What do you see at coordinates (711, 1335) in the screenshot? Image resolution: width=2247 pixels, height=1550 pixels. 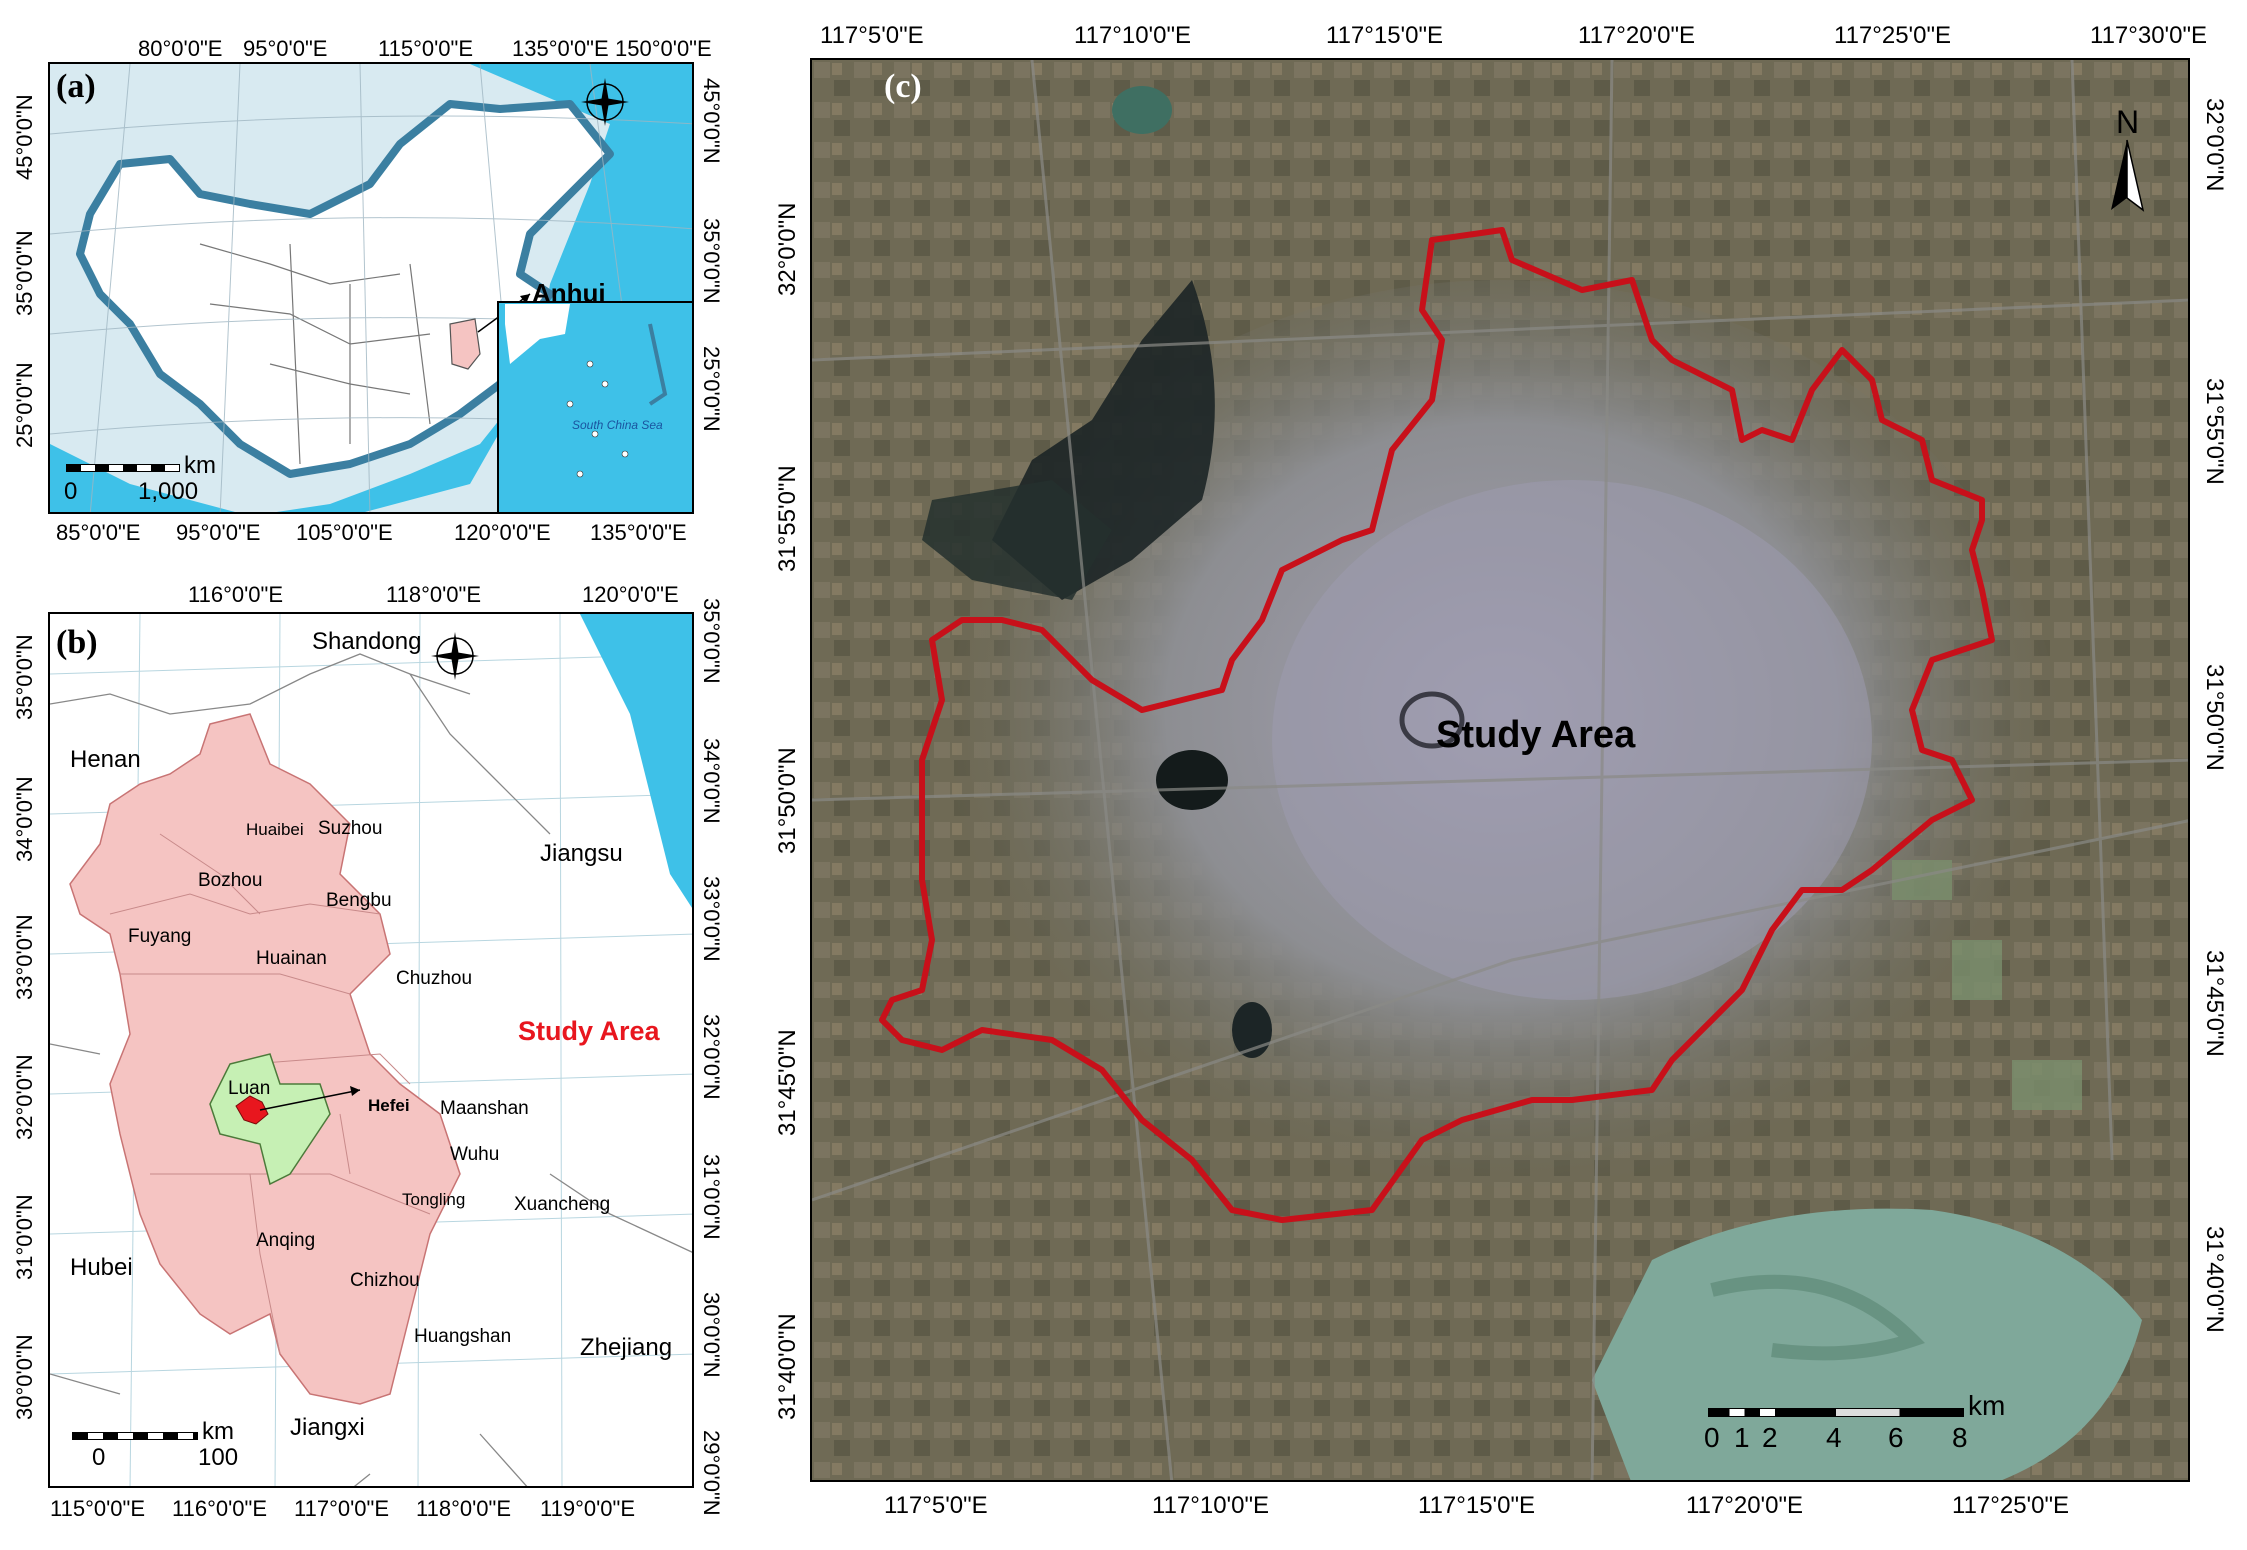 I see `panel-b-right-tick-6: 30°0'0"N` at bounding box center [711, 1335].